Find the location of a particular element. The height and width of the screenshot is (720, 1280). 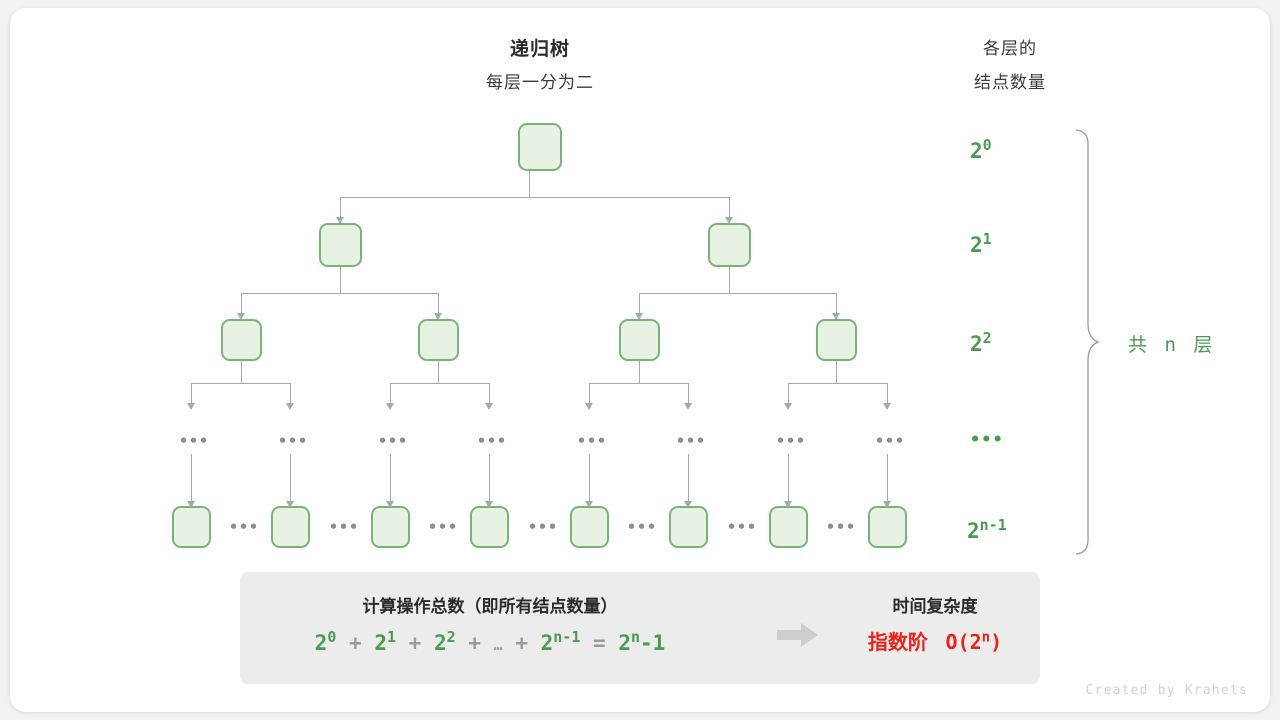

edge-drop-d3b is located at coordinates (689, 394).